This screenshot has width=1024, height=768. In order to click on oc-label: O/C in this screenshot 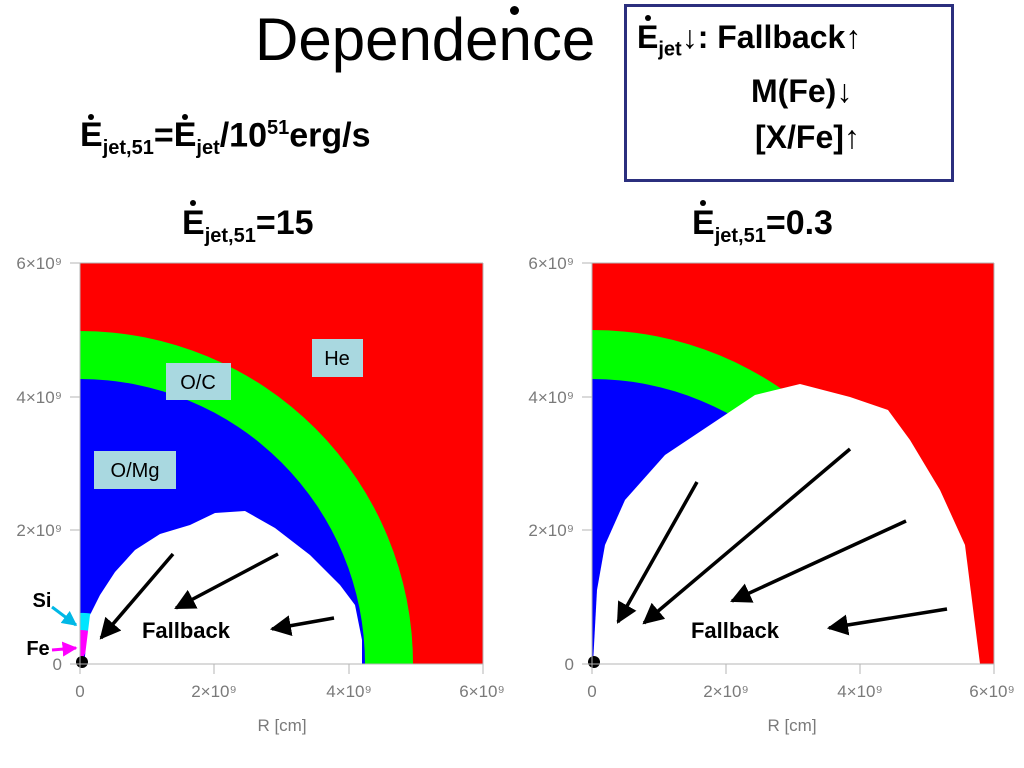, I will do `click(198, 383)`.